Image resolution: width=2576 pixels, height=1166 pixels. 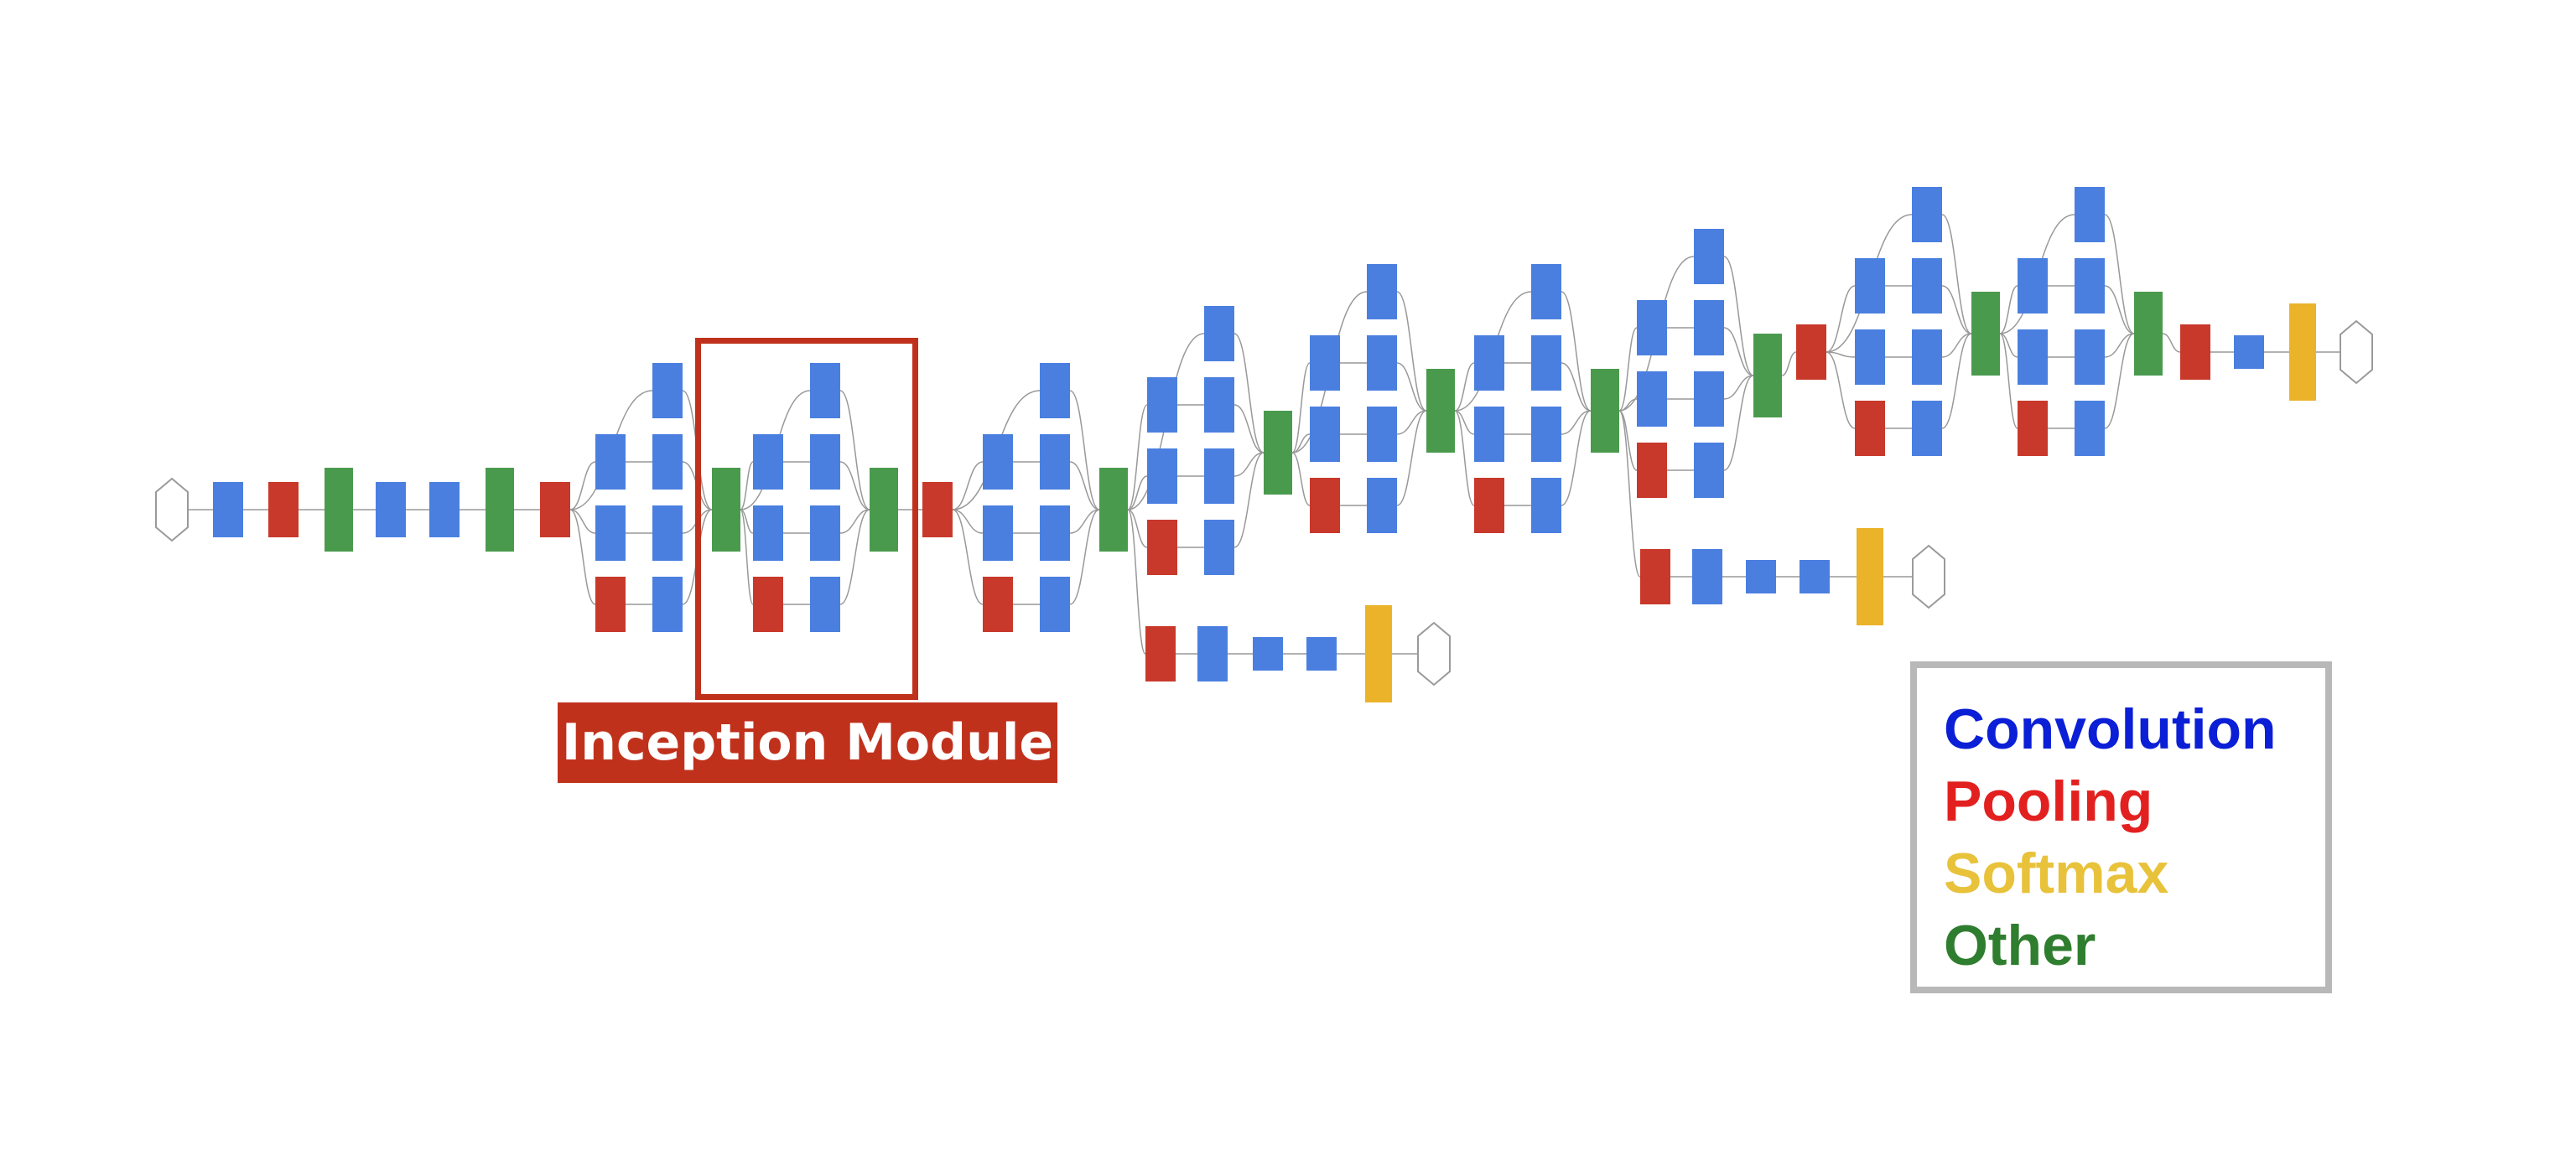 What do you see at coordinates (2020, 946) in the screenshot?
I see `legend-other: Other` at bounding box center [2020, 946].